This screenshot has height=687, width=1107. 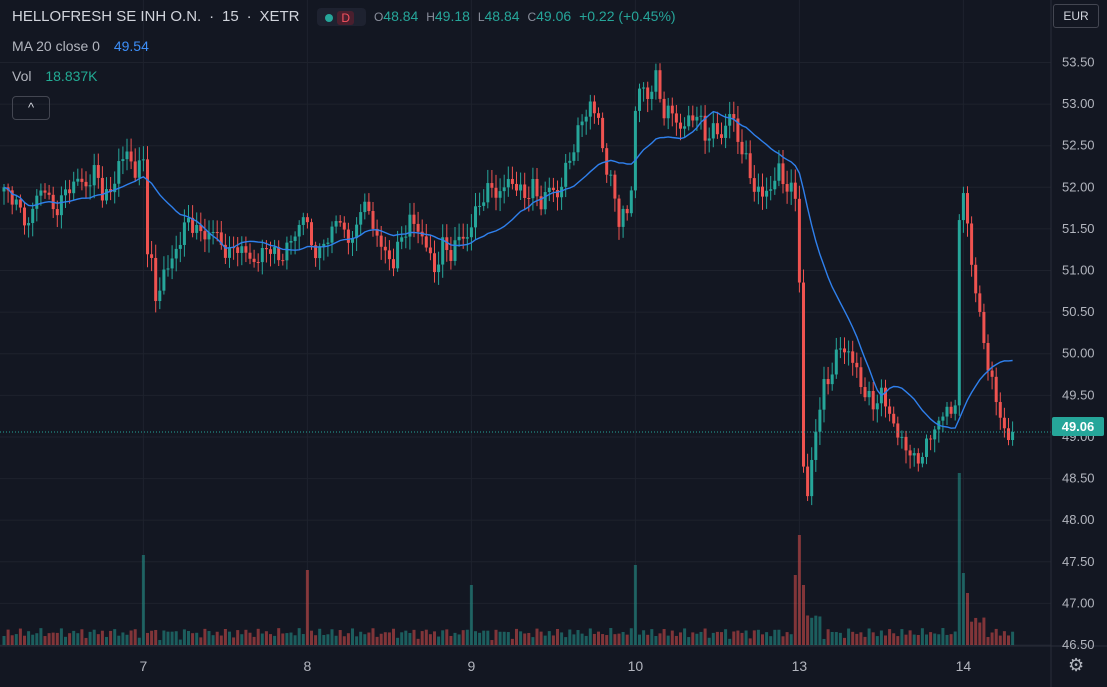 What do you see at coordinates (1076, 16) in the screenshot?
I see `currency-button: EUR` at bounding box center [1076, 16].